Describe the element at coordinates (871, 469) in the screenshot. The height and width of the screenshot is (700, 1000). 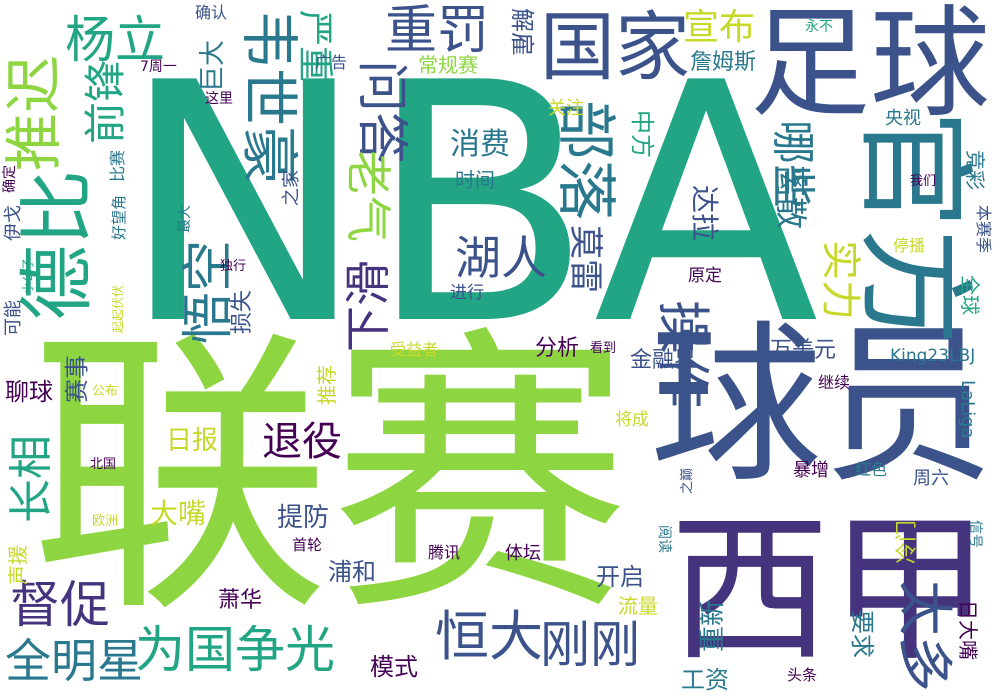
I see `word-hongse: 红色` at that location.